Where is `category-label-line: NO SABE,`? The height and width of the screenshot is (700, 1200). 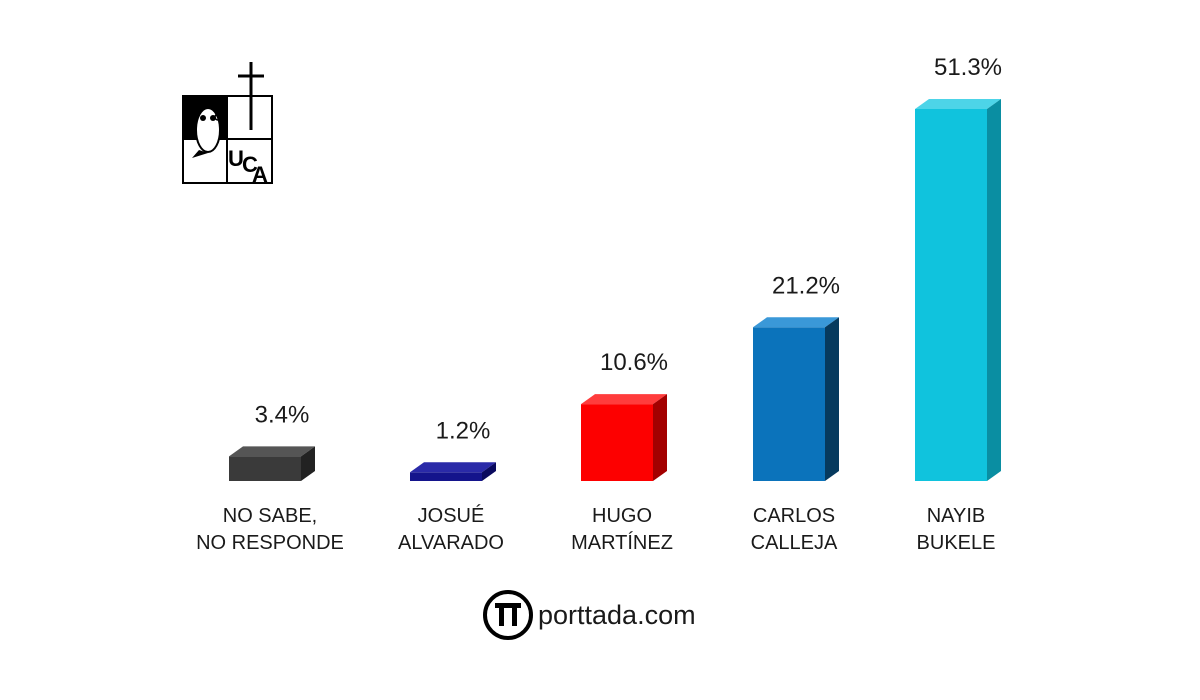 category-label-line: NO SABE, is located at coordinates (270, 516).